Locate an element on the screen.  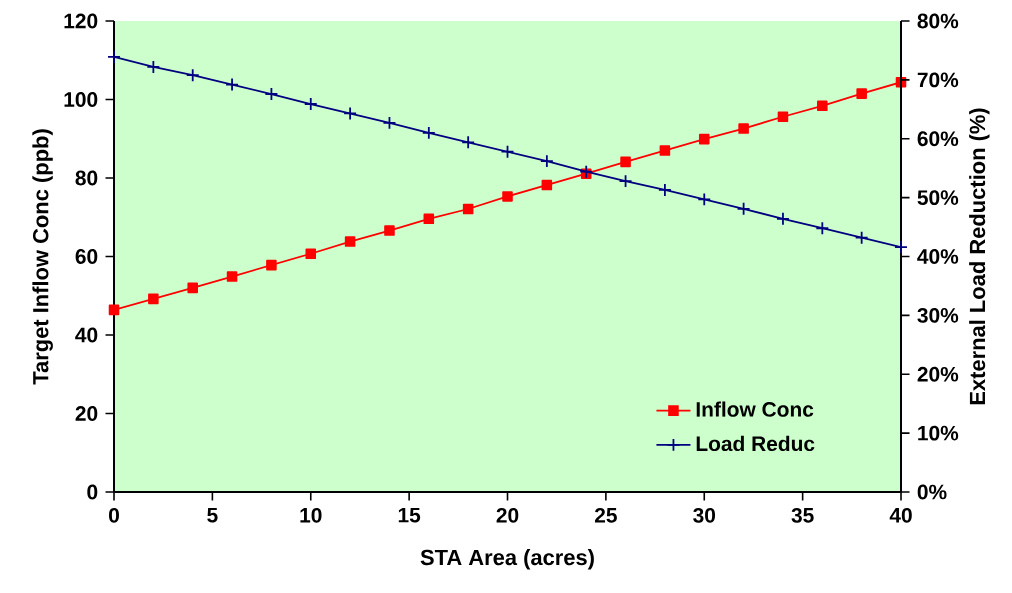
y2-tick-label: 0% is located at coordinates (932, 492).